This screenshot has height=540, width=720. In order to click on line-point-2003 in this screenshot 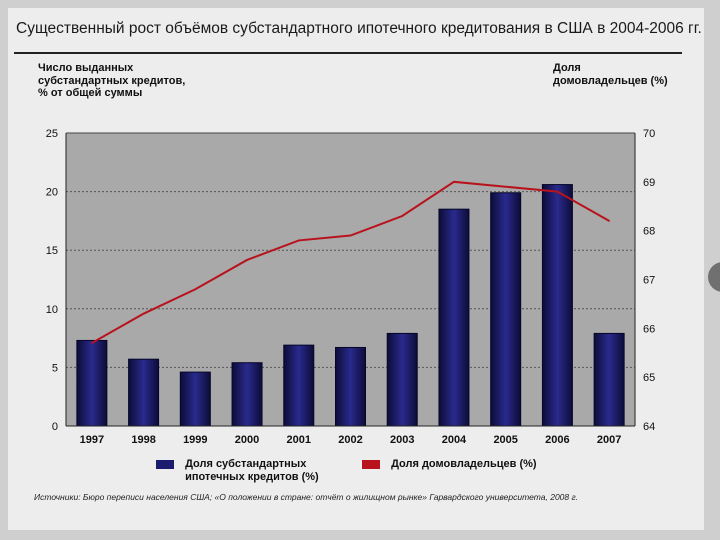, I will do `click(402, 216)`.